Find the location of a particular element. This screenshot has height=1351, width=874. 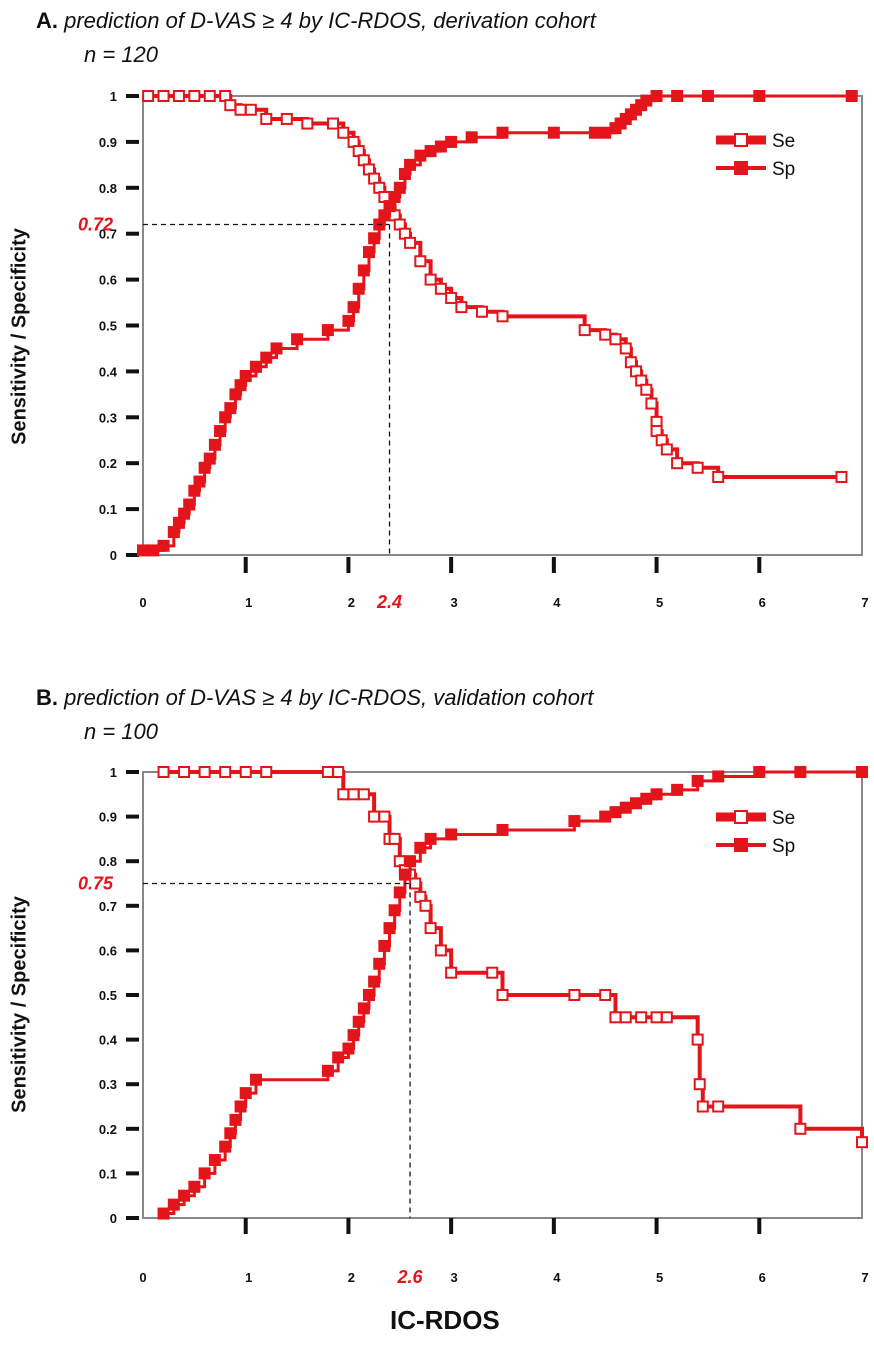

panel-a-y-tick-label: 0.4 is located at coordinates (108, 371).